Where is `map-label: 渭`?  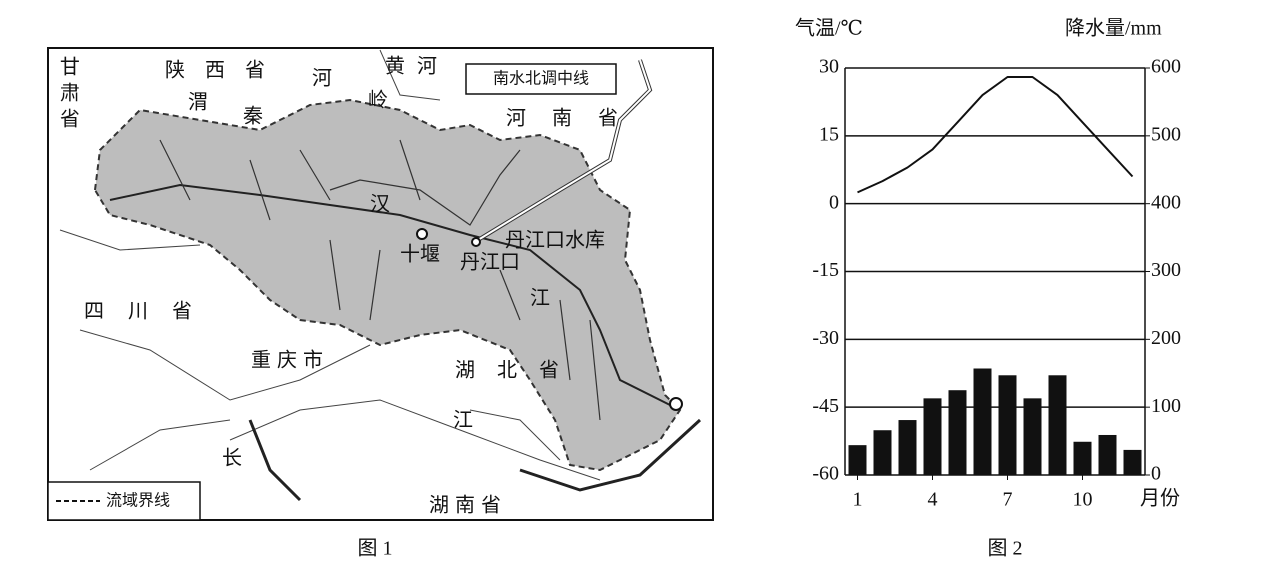
map-label: 渭 is located at coordinates (198, 102).